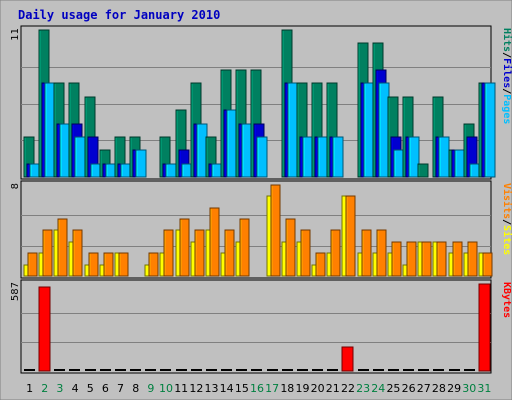 The image size is (512, 400). I want to click on x-tick-label: 20, so click(318, 388).